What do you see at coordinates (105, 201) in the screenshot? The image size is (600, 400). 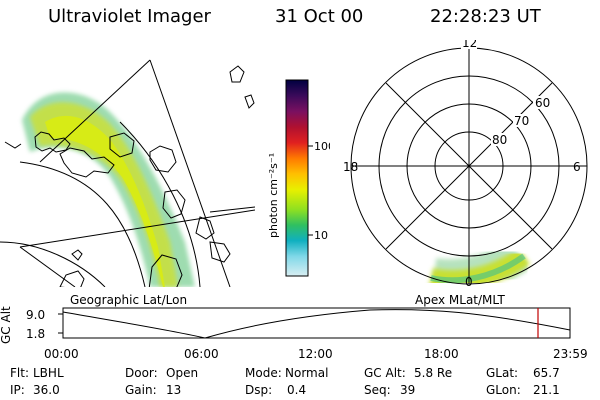 I see `aurora-geo-core` at bounding box center [105, 201].